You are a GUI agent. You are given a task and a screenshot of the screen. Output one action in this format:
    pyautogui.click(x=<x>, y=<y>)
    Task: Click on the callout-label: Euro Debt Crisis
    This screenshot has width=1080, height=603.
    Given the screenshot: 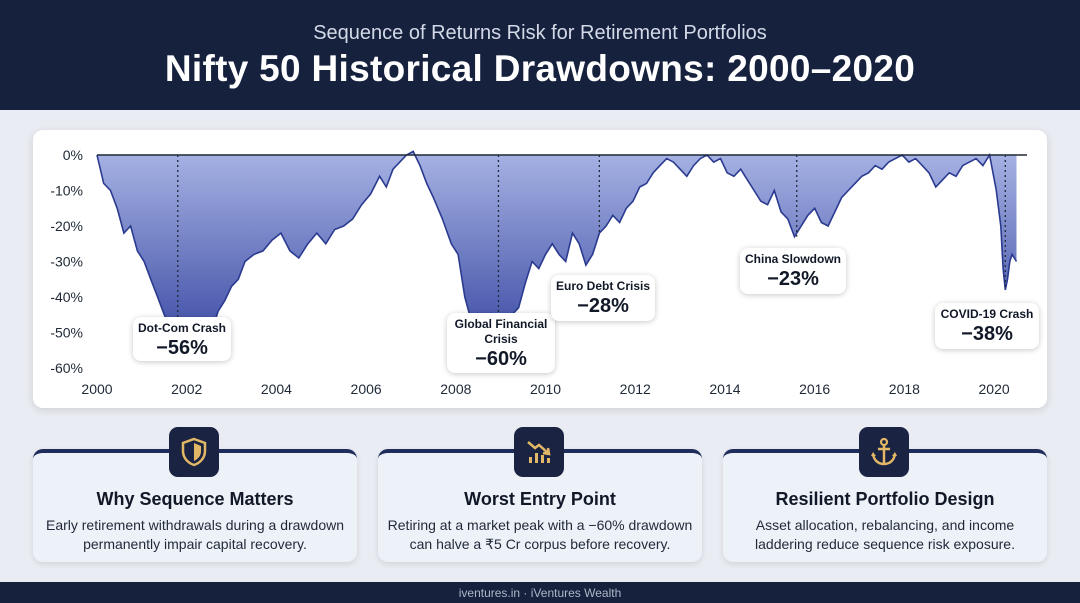 What is the action you would take?
    pyautogui.click(x=603, y=286)
    